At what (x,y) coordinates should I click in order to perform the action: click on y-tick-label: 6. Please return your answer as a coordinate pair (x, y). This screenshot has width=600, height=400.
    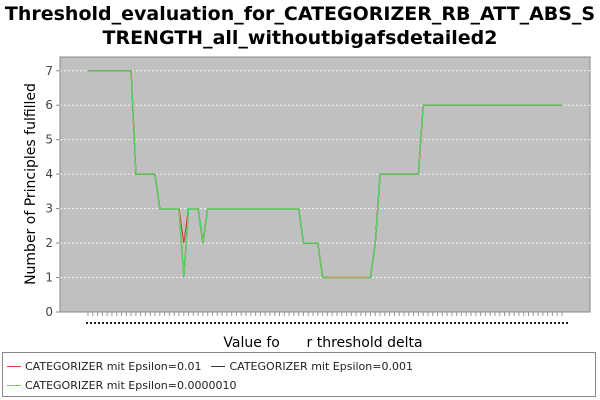
    Looking at the image, I should click on (49, 105).